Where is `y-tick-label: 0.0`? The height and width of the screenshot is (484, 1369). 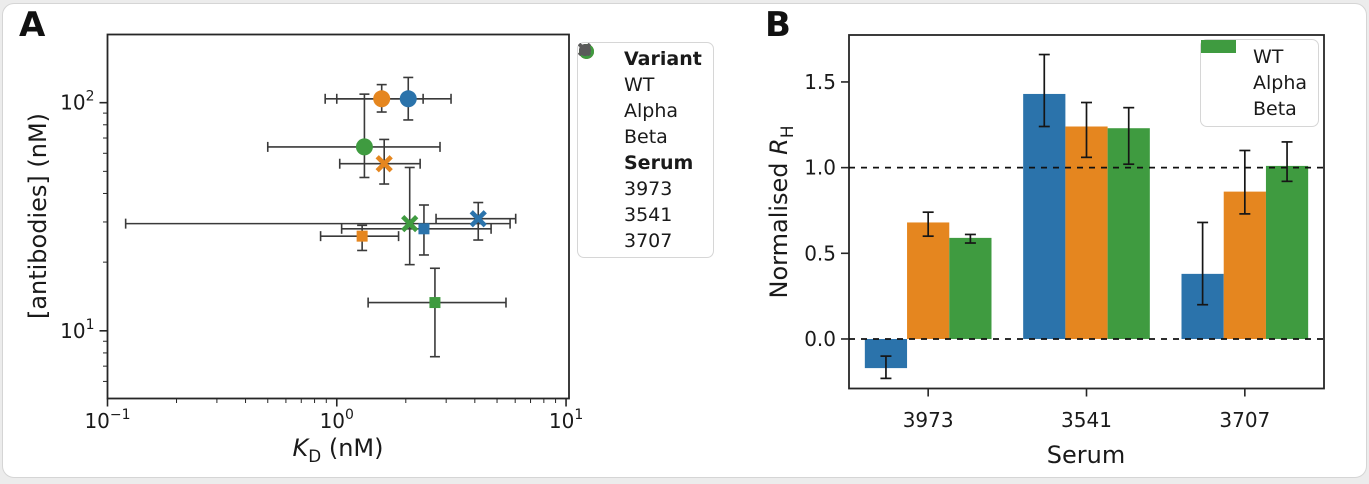
y-tick-label: 0.0 is located at coordinates (820, 339).